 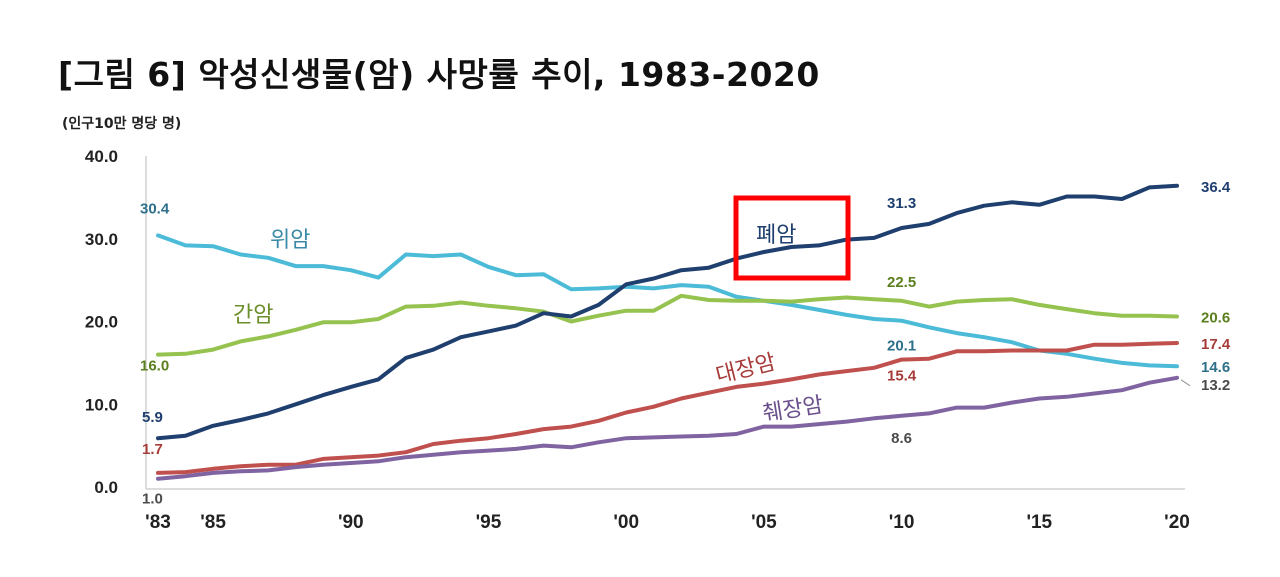 What do you see at coordinates (1215, 318) in the screenshot?
I see `data-label: 20.6` at bounding box center [1215, 318].